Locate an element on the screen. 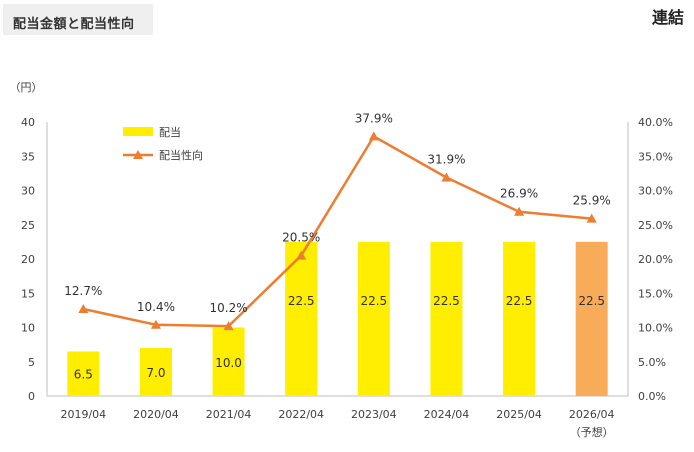 This screenshot has width=694, height=452. y-tick-label: 20 is located at coordinates (28, 259).